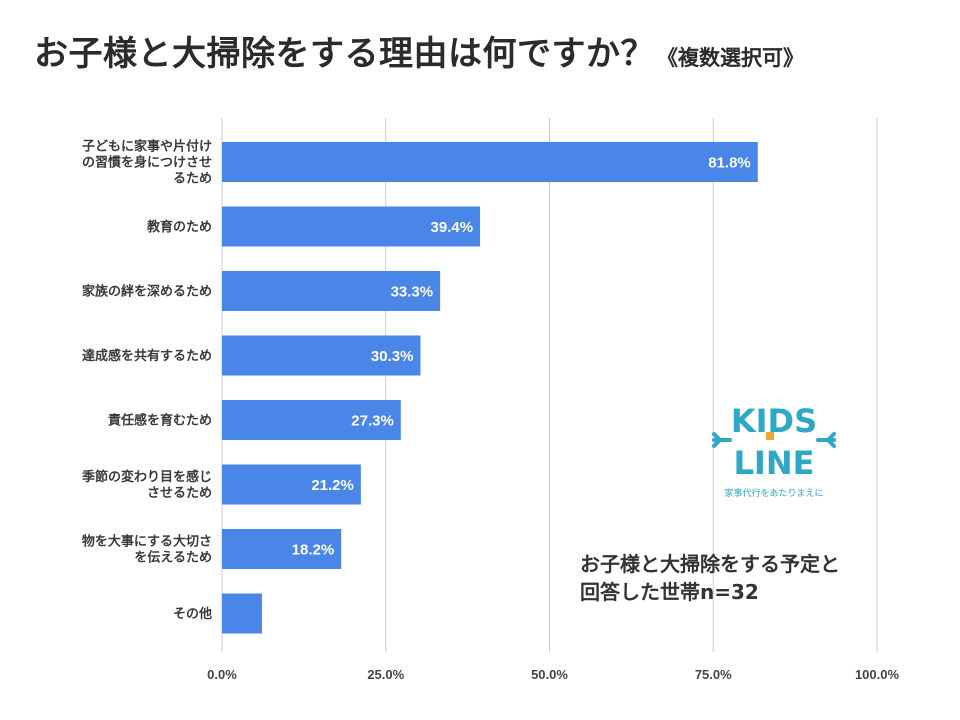 The height and width of the screenshot is (720, 960). What do you see at coordinates (740, 578) in the screenshot?
I see `sample-note: お子様と大掃除をする予定と 回答した世帯n=32` at bounding box center [740, 578].